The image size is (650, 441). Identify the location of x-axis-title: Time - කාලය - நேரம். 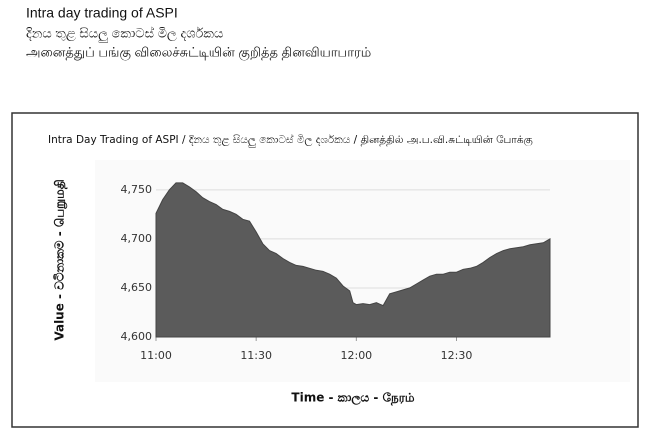
(353, 399).